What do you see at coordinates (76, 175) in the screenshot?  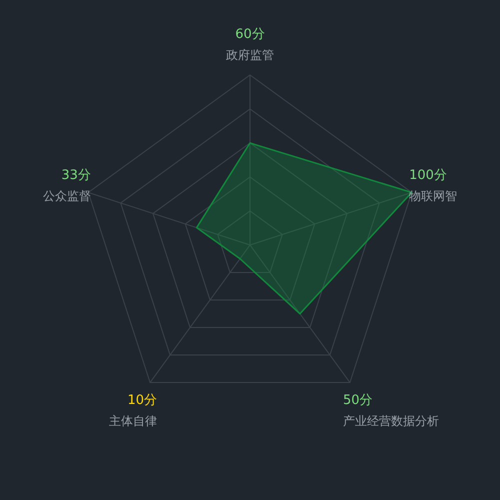 I see `text: 33分` at bounding box center [76, 175].